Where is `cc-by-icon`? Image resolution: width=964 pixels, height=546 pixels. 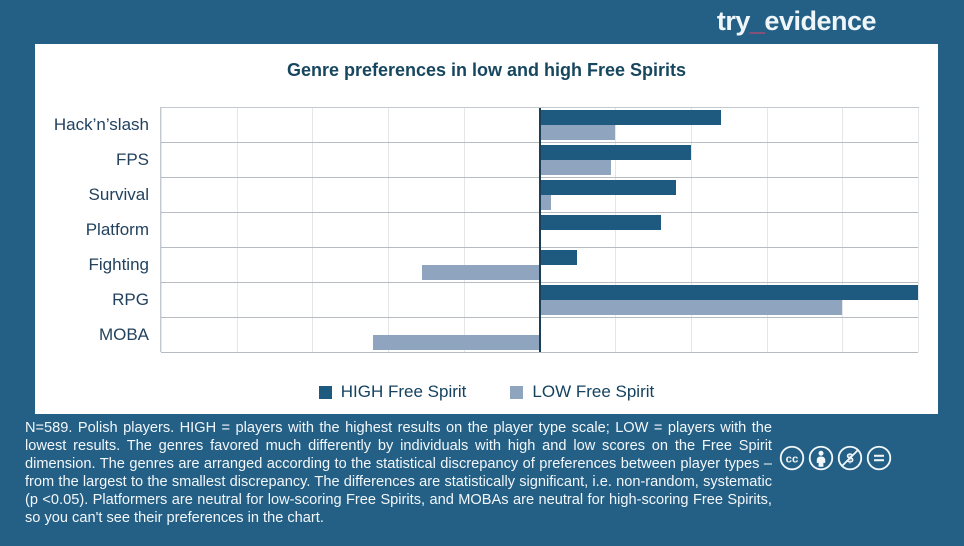 cc-by-icon is located at coordinates (821, 458).